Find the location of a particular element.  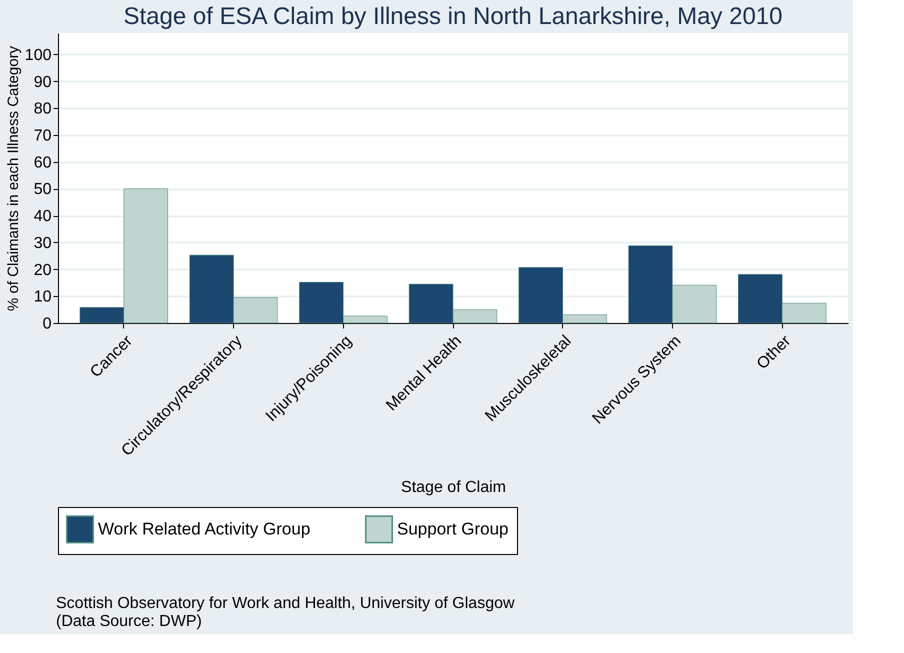

y-tick-label: 60 is located at coordinates (43, 163).